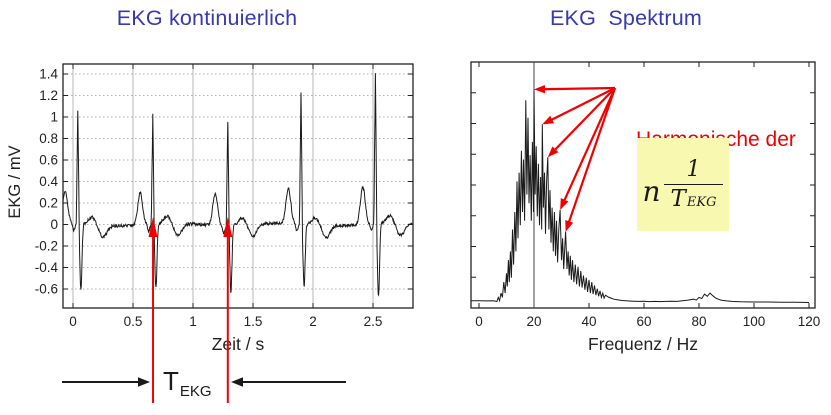  I want to click on formula-numerator: 1, so click(693, 170).